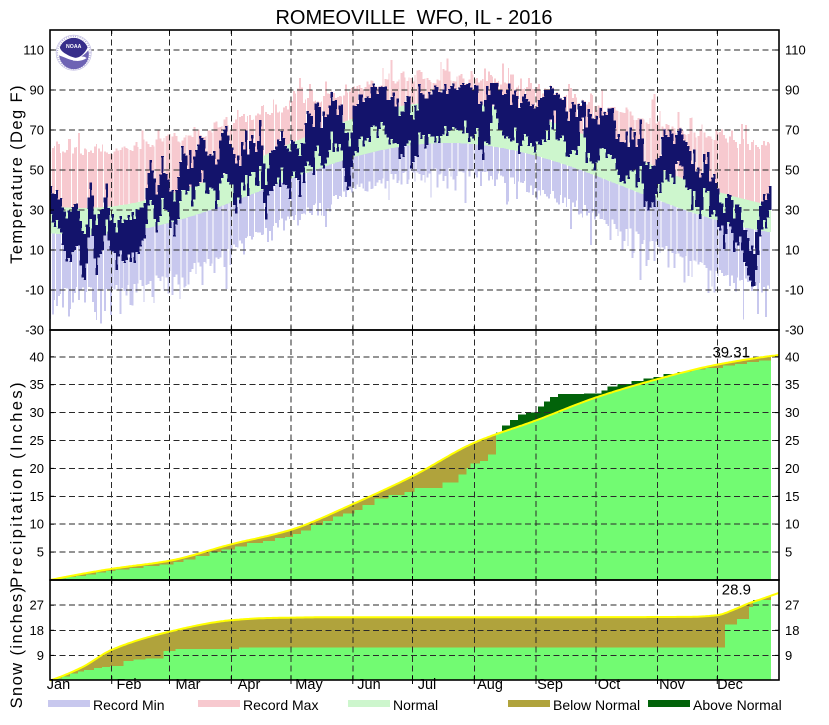  Describe the element at coordinates (736, 590) in the screenshot. I see `svg-text: 28.9` at that location.